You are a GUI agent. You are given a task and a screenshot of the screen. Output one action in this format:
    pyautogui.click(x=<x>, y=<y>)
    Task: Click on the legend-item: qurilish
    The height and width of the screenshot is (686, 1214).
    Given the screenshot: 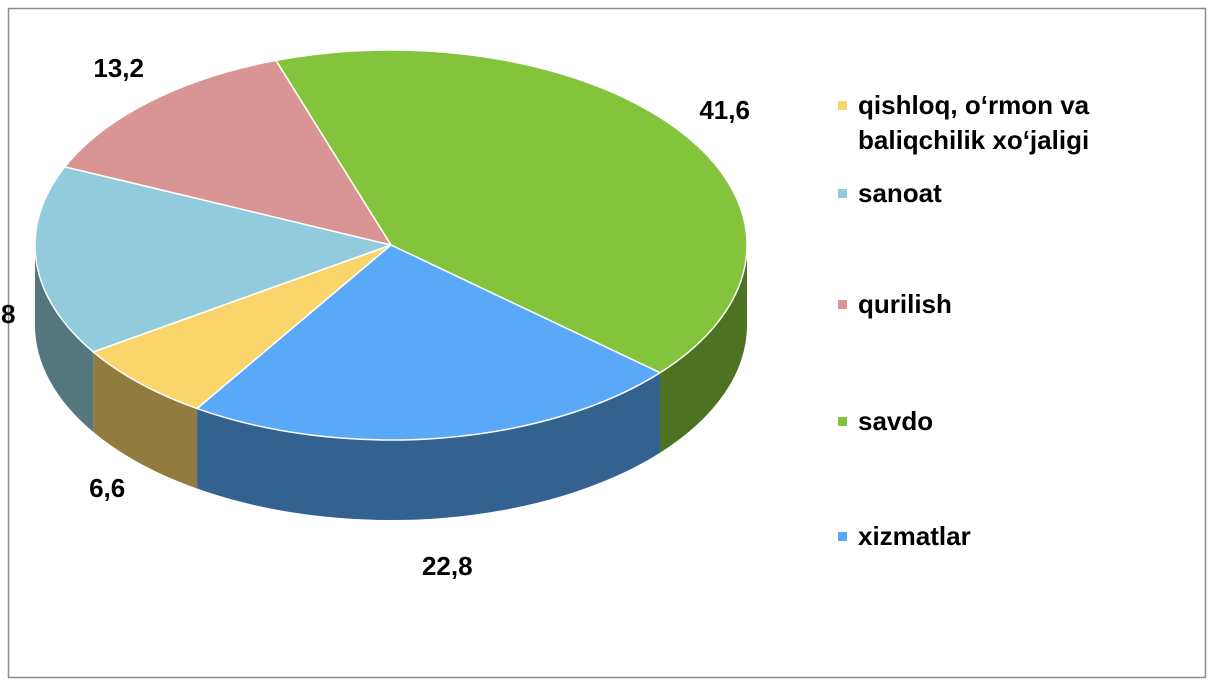 What is the action you would take?
    pyautogui.click(x=1013, y=304)
    